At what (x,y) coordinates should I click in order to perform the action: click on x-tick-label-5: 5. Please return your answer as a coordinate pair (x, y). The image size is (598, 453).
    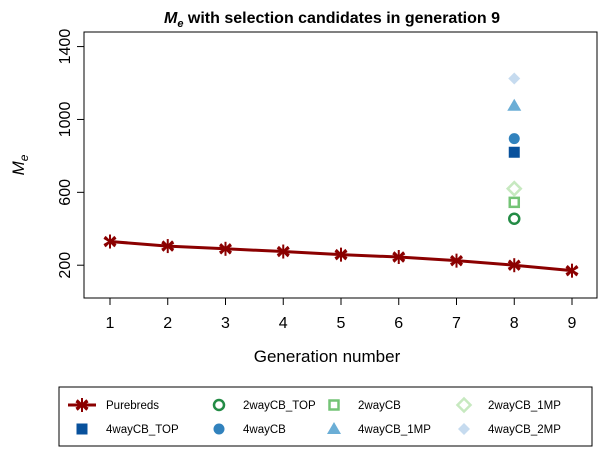
    Looking at the image, I should click on (341, 323).